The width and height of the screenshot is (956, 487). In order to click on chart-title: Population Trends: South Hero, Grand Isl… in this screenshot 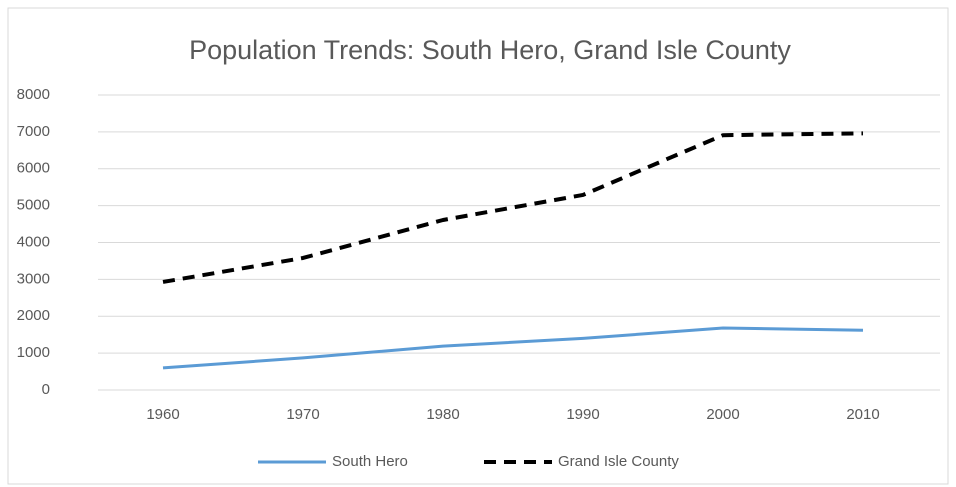, I will do `click(490, 50)`.